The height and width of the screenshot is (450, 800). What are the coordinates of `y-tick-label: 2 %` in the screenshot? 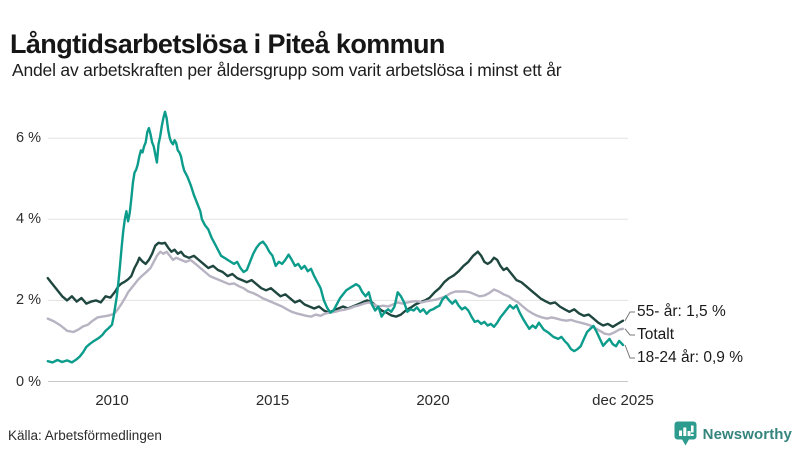 It's located at (28, 300).